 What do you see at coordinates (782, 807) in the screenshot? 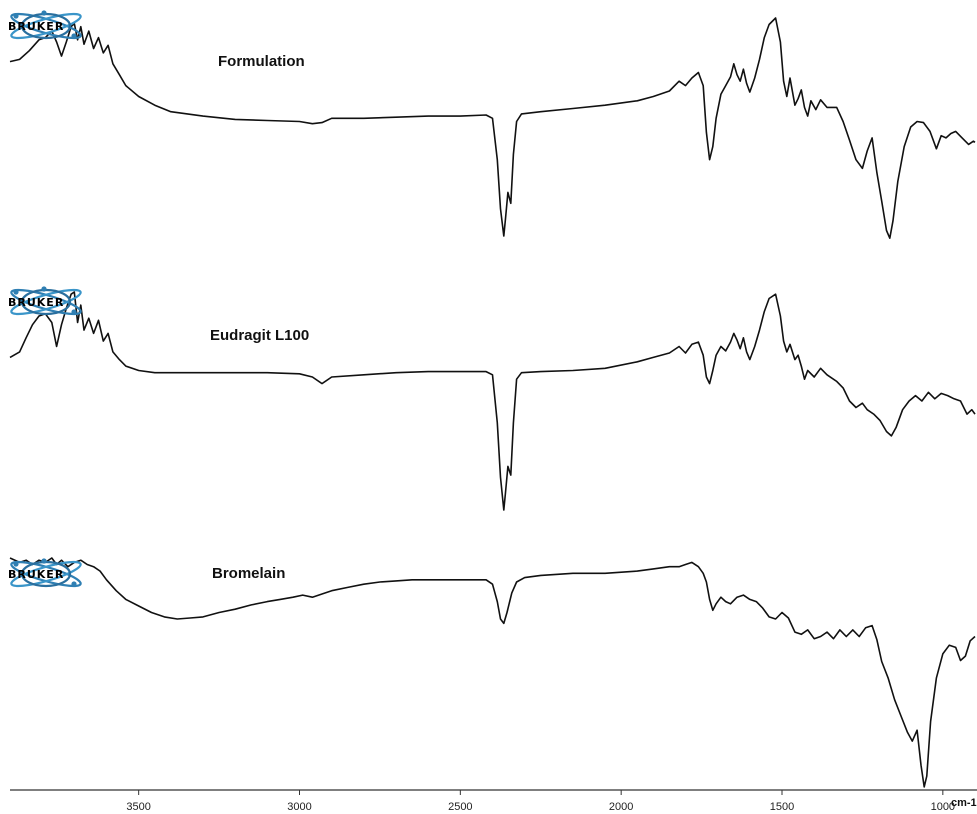
I see `x-tick-label: 1500` at bounding box center [782, 807].